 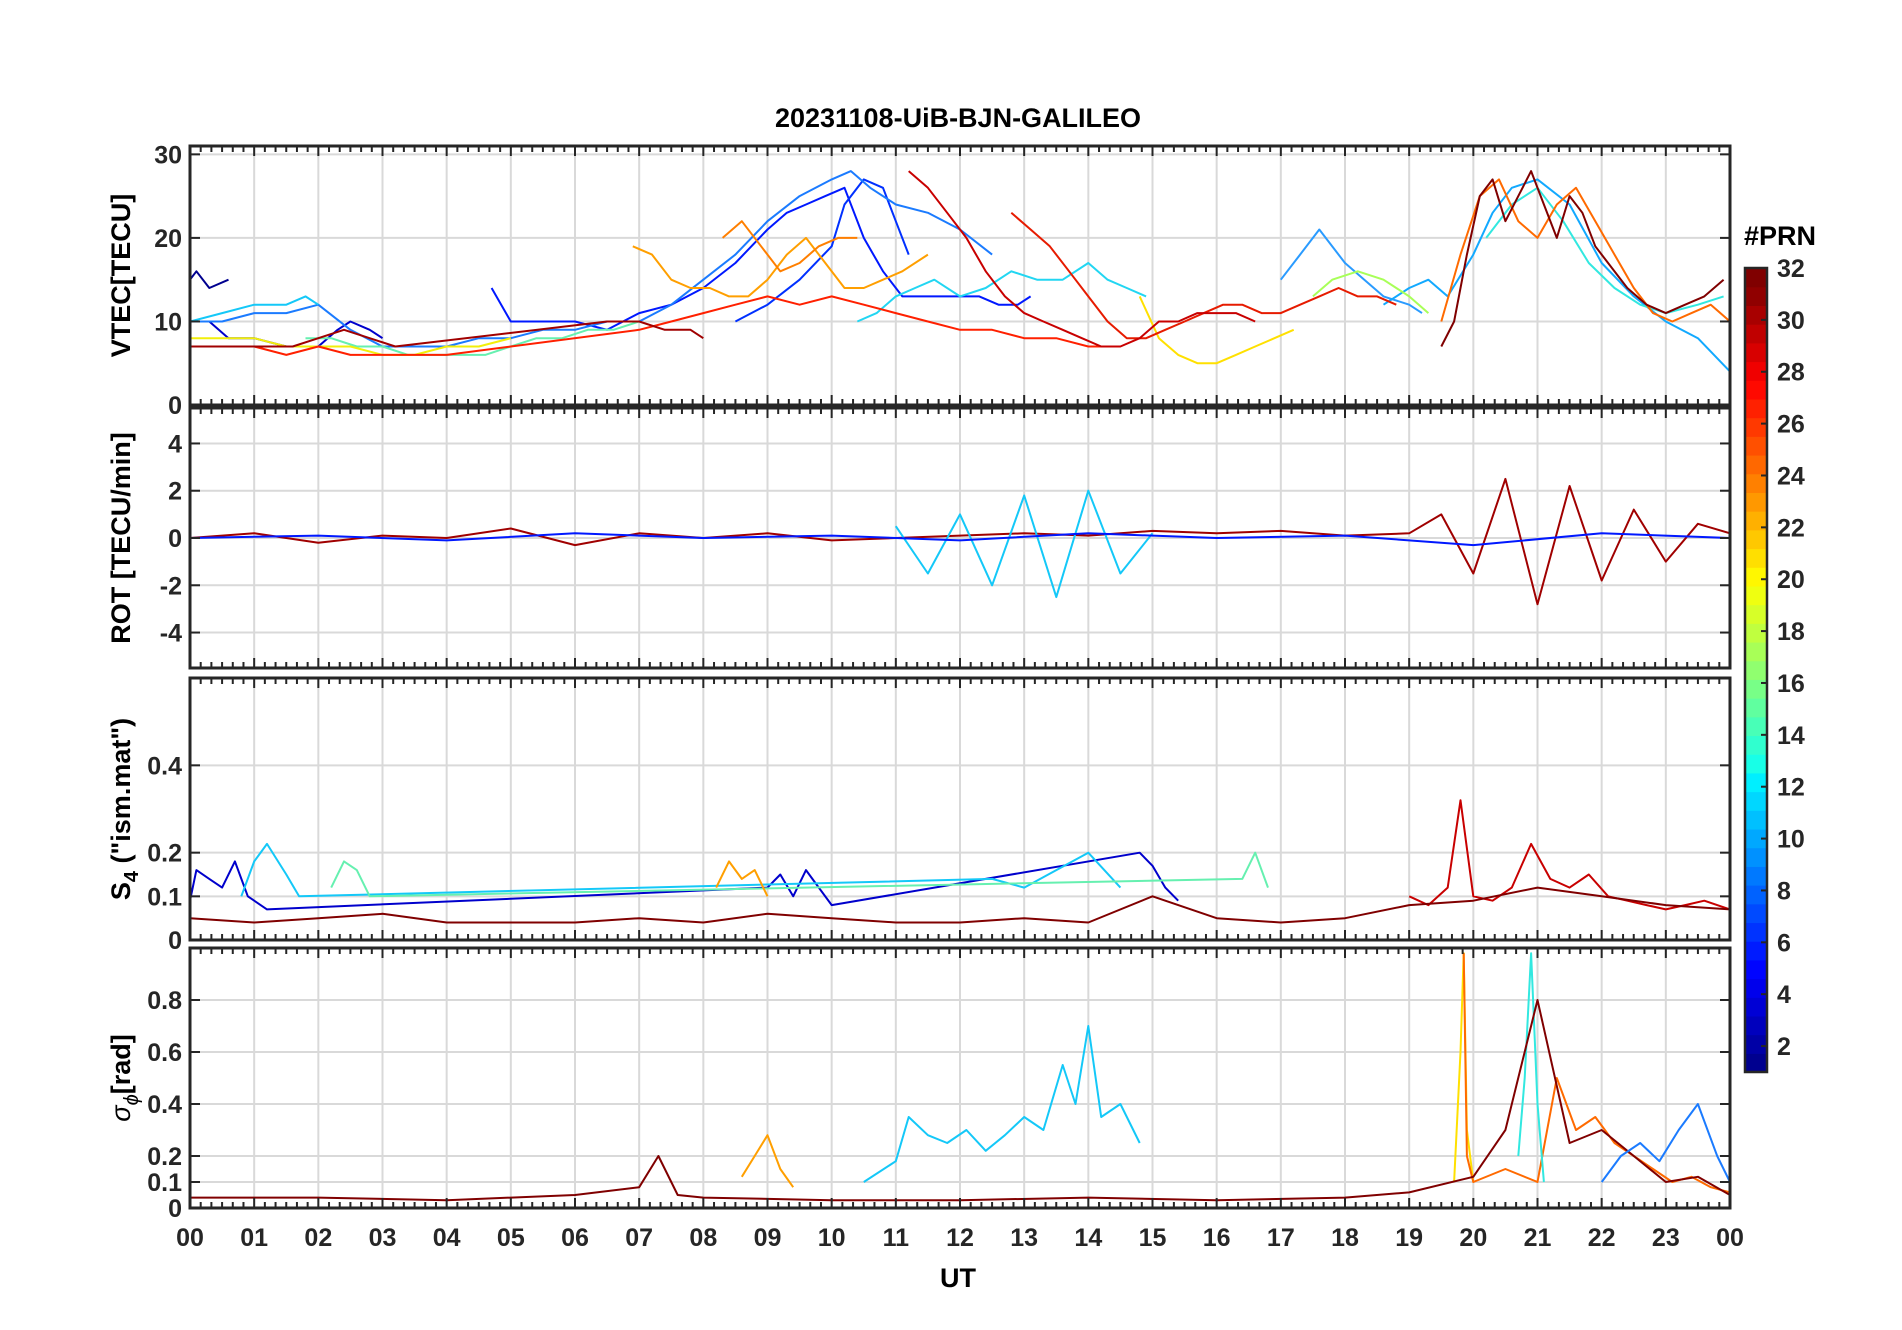 What do you see at coordinates (1666, 1238) in the screenshot?
I see `x-tick-label: 23` at bounding box center [1666, 1238].